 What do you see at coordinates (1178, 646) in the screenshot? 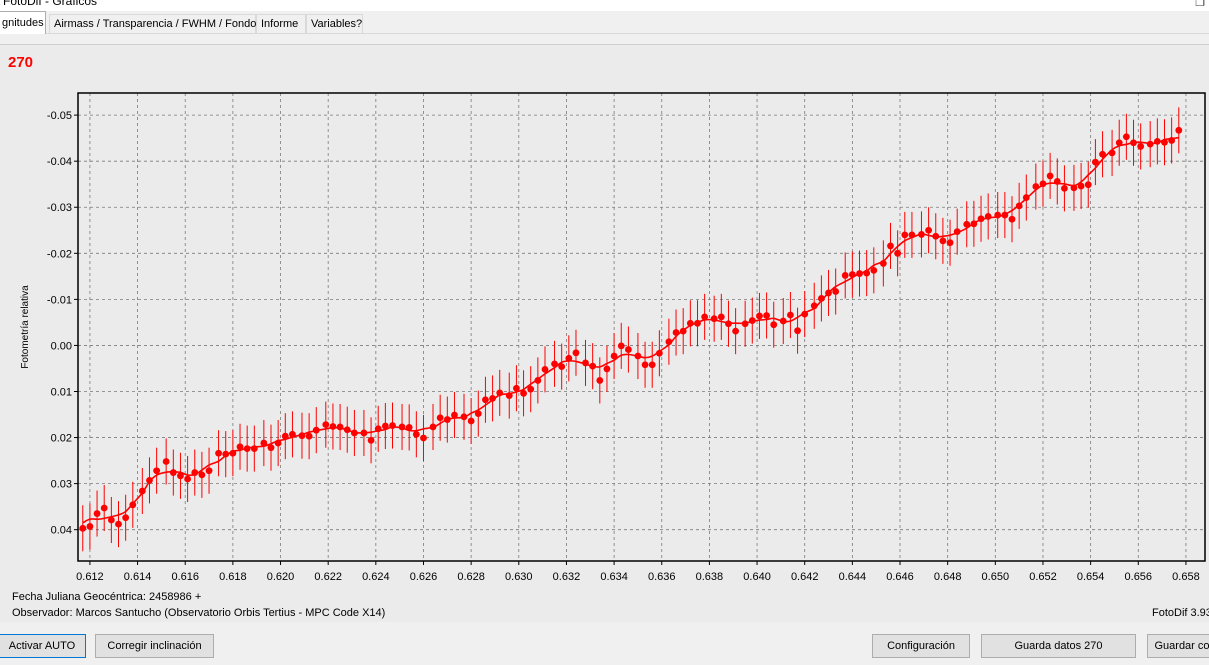
I see `guardar-button: Guardar co` at bounding box center [1178, 646].